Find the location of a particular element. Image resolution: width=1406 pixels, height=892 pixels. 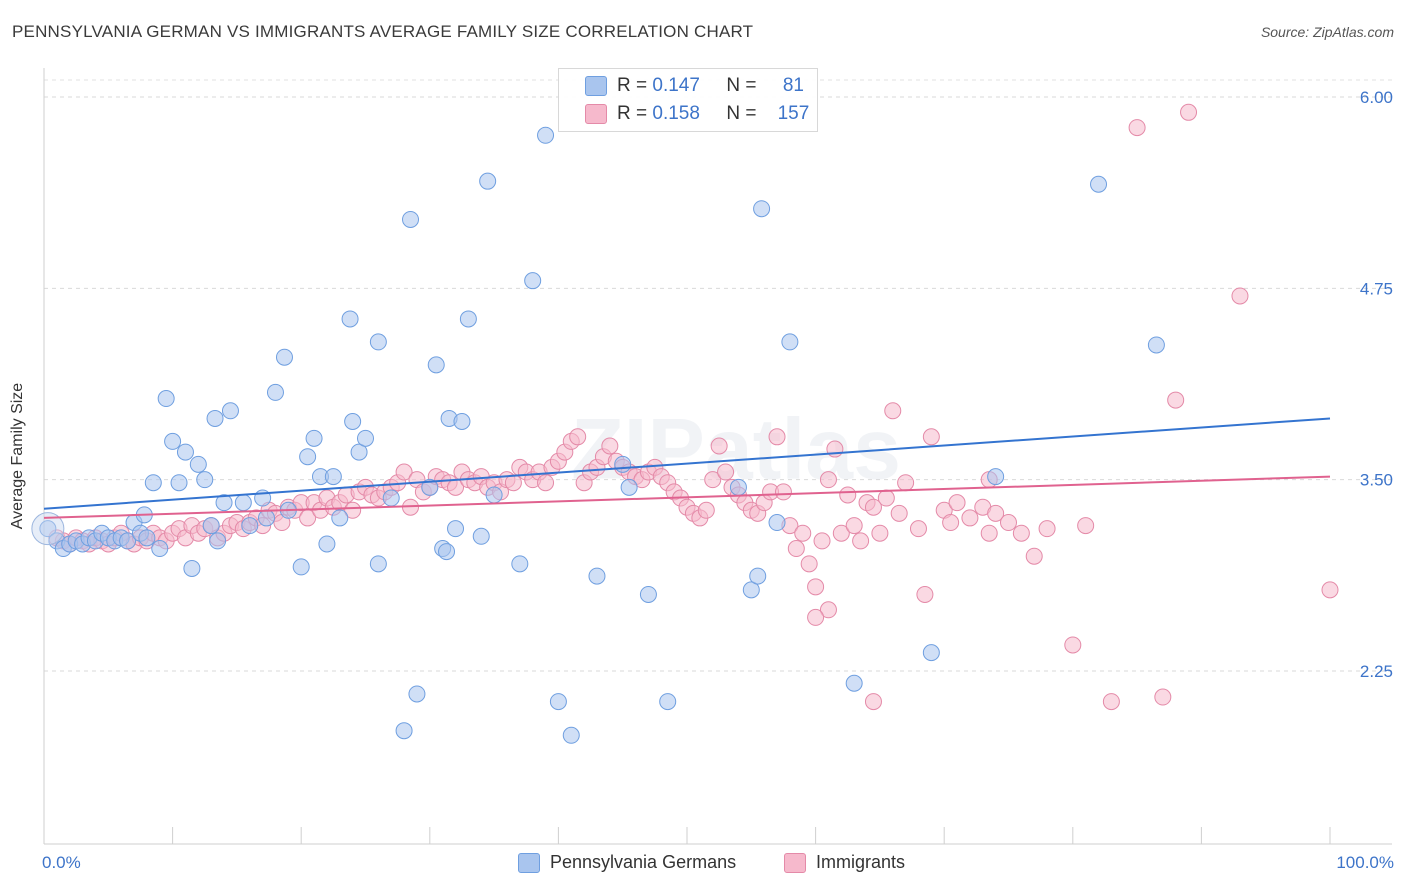

trend-line-pennsylvania-germans is located at coordinates (687, 463).